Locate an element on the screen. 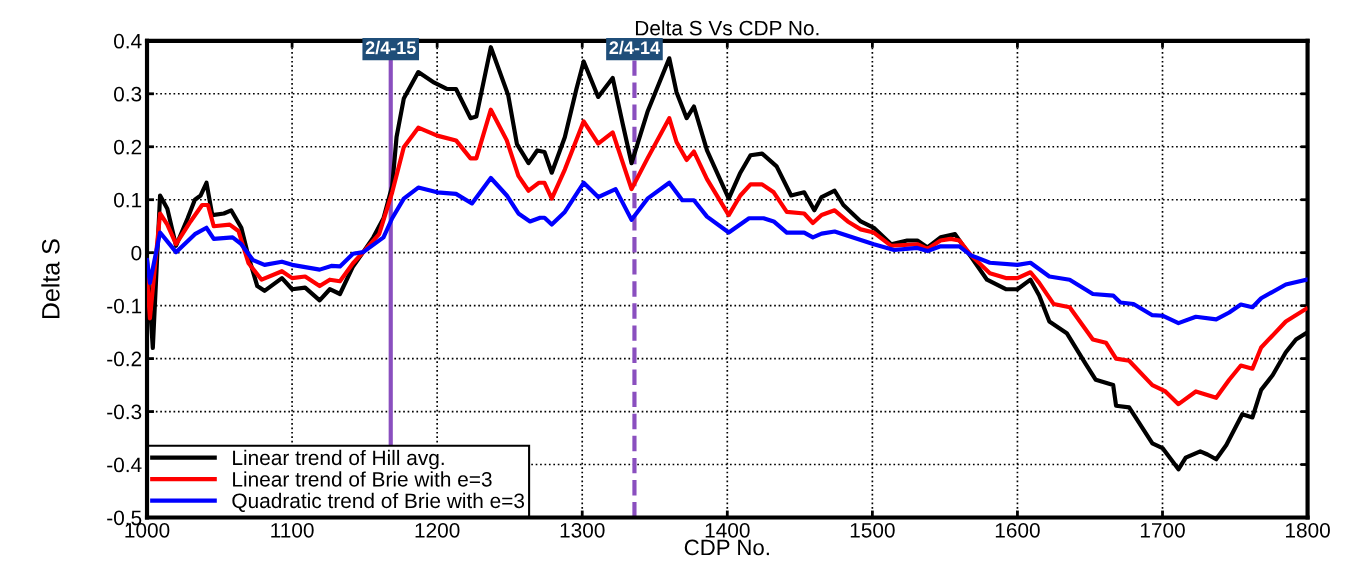 The height and width of the screenshot is (575, 1355). y-tick-label: 0.3 is located at coordinates (128, 94).